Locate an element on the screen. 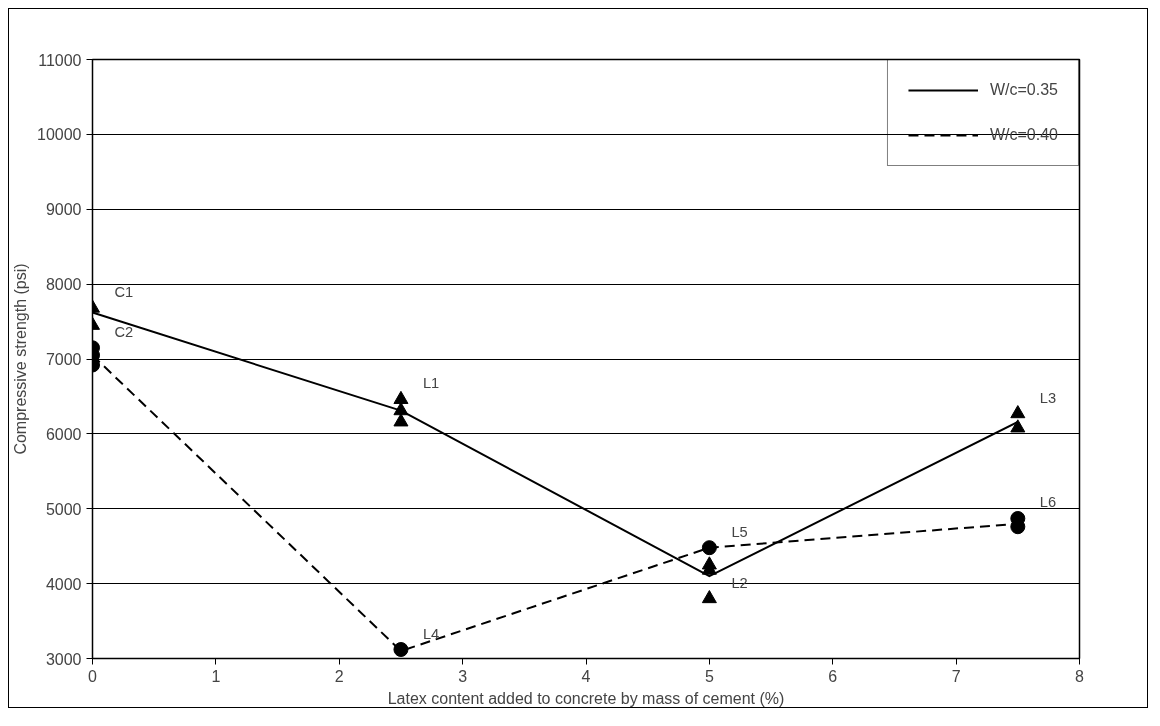  y-tick-label: 10000 is located at coordinates (59, 135).